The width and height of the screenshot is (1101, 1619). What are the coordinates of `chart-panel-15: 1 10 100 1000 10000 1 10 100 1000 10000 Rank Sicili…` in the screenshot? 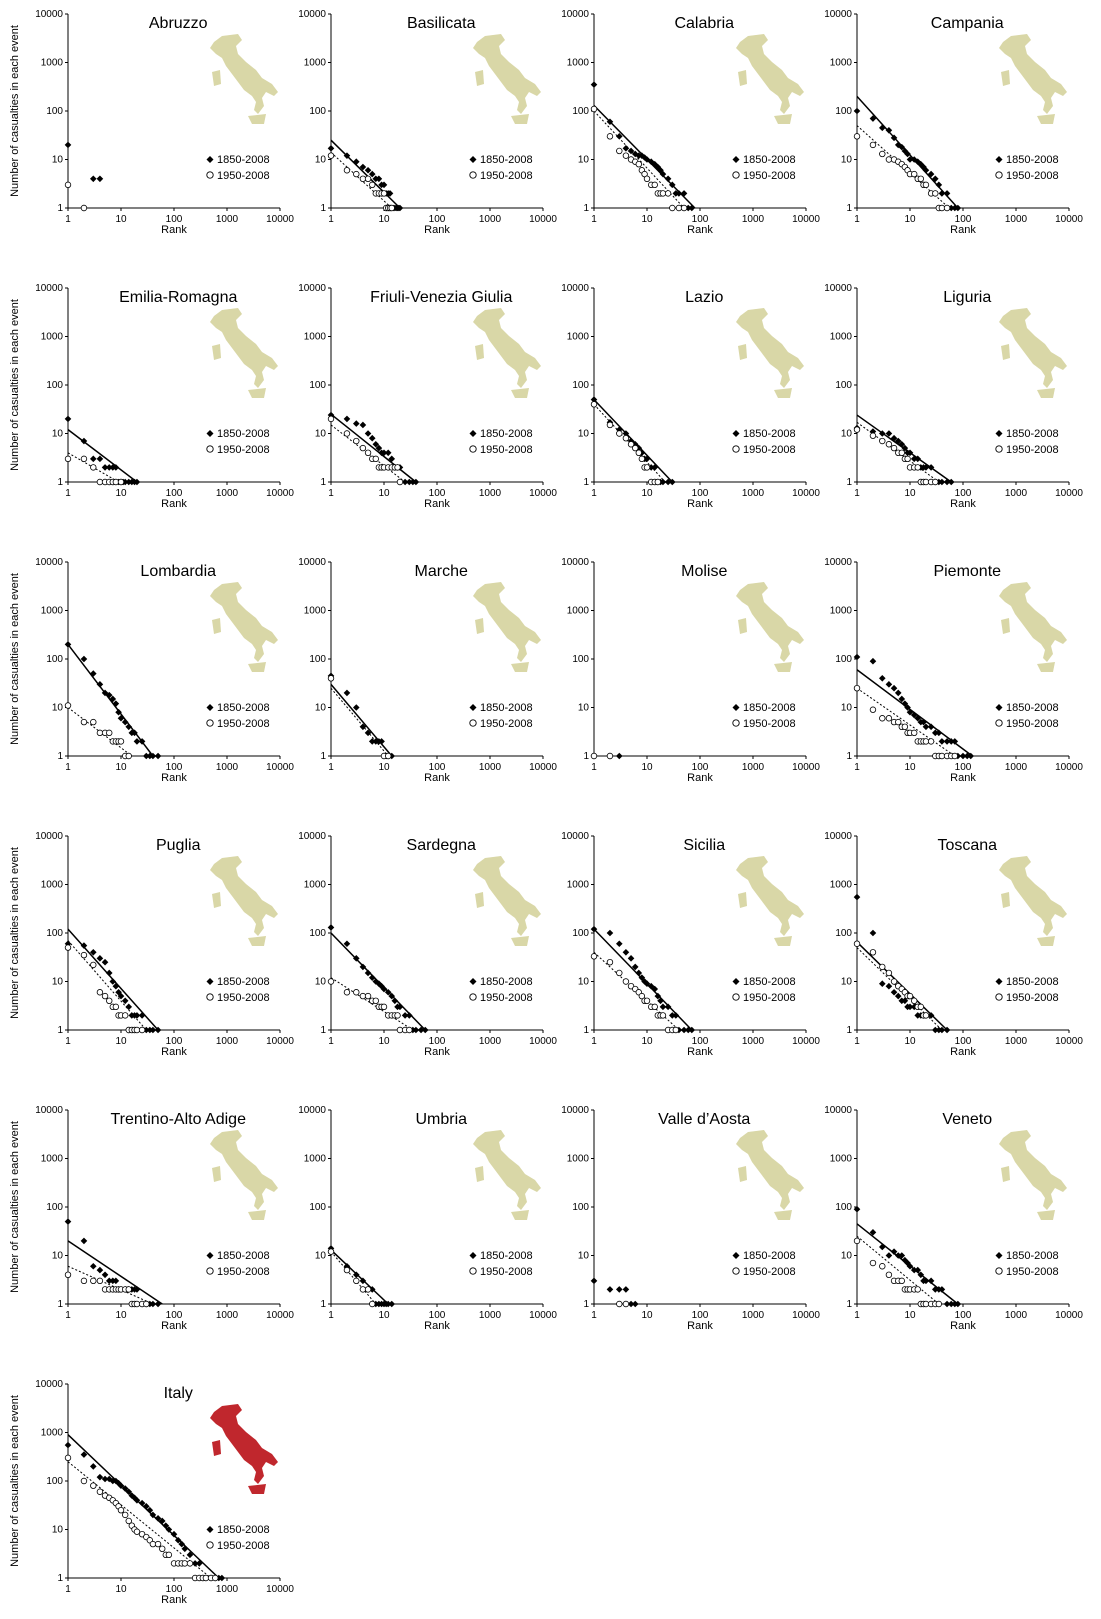 It's located at (690, 944).